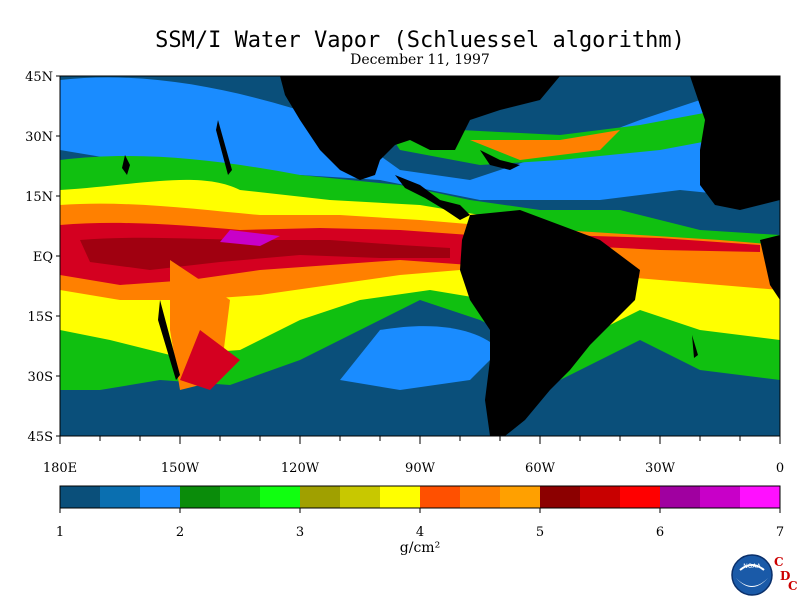  I want to click on lon-label: 180E, so click(60, 468).